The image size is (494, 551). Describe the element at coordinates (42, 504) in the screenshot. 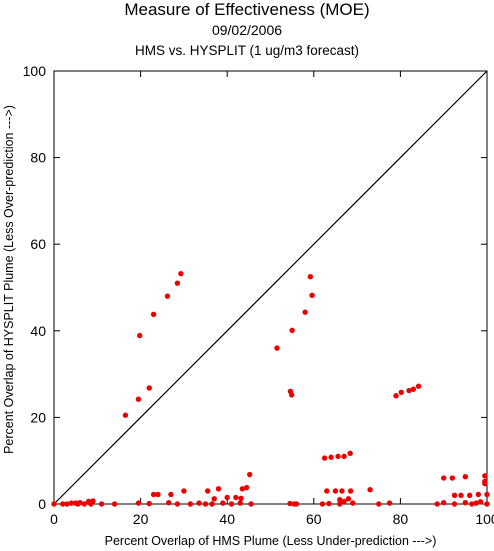

I see `y-tick-label: 0` at that location.